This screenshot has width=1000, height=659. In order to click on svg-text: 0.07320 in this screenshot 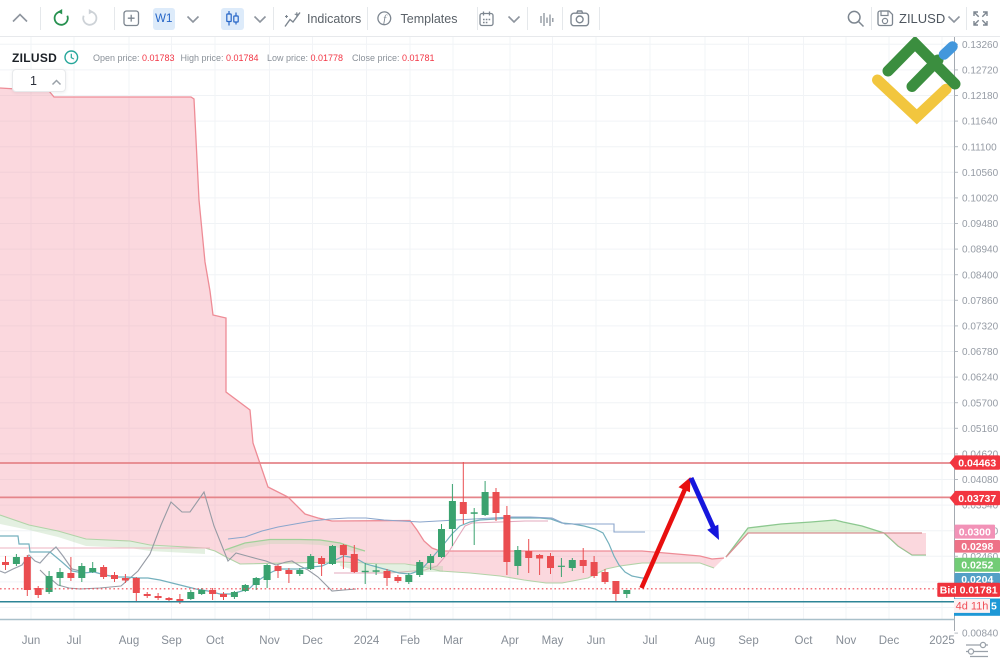, I will do `click(980, 327)`.